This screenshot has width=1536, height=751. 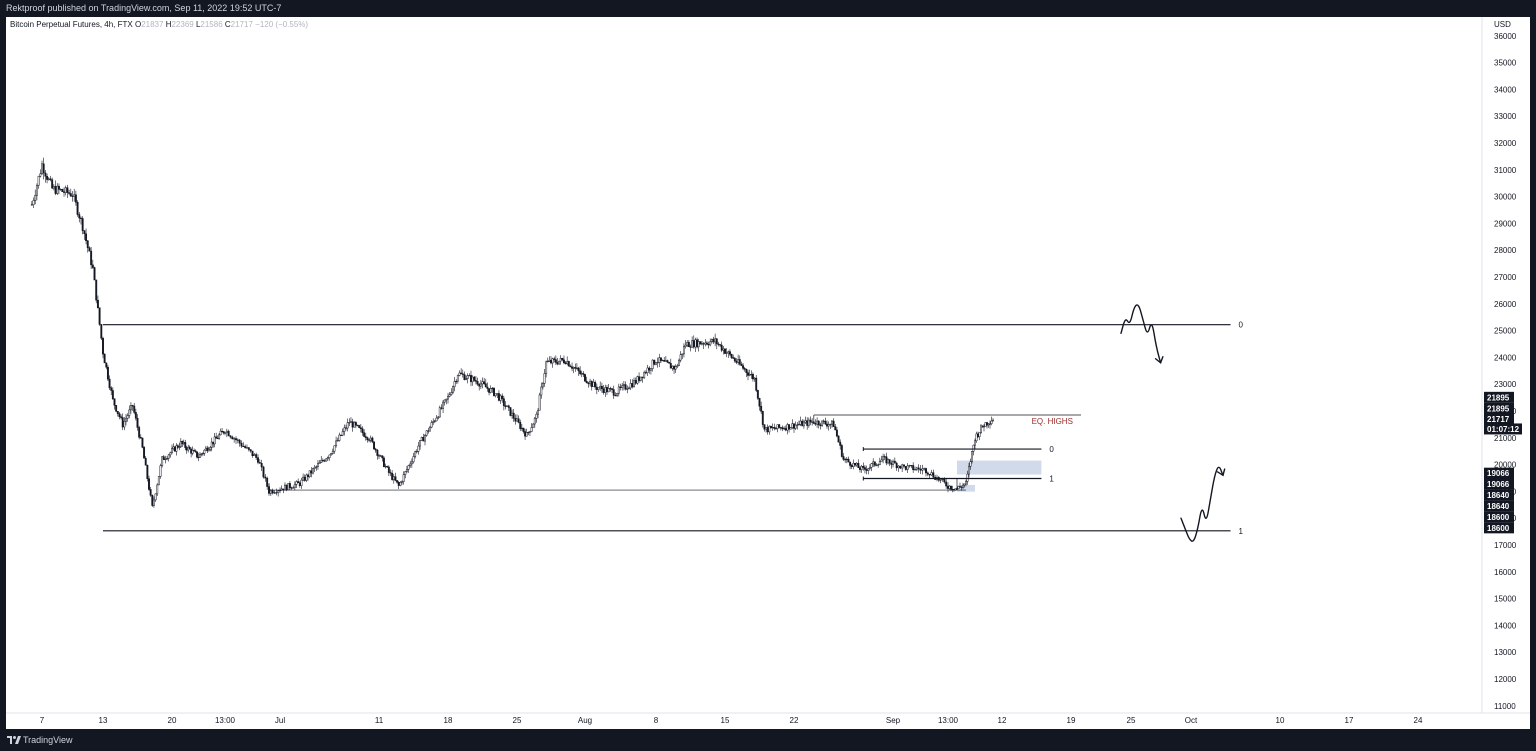 I want to click on level-label: 0, so click(x=1241, y=325).